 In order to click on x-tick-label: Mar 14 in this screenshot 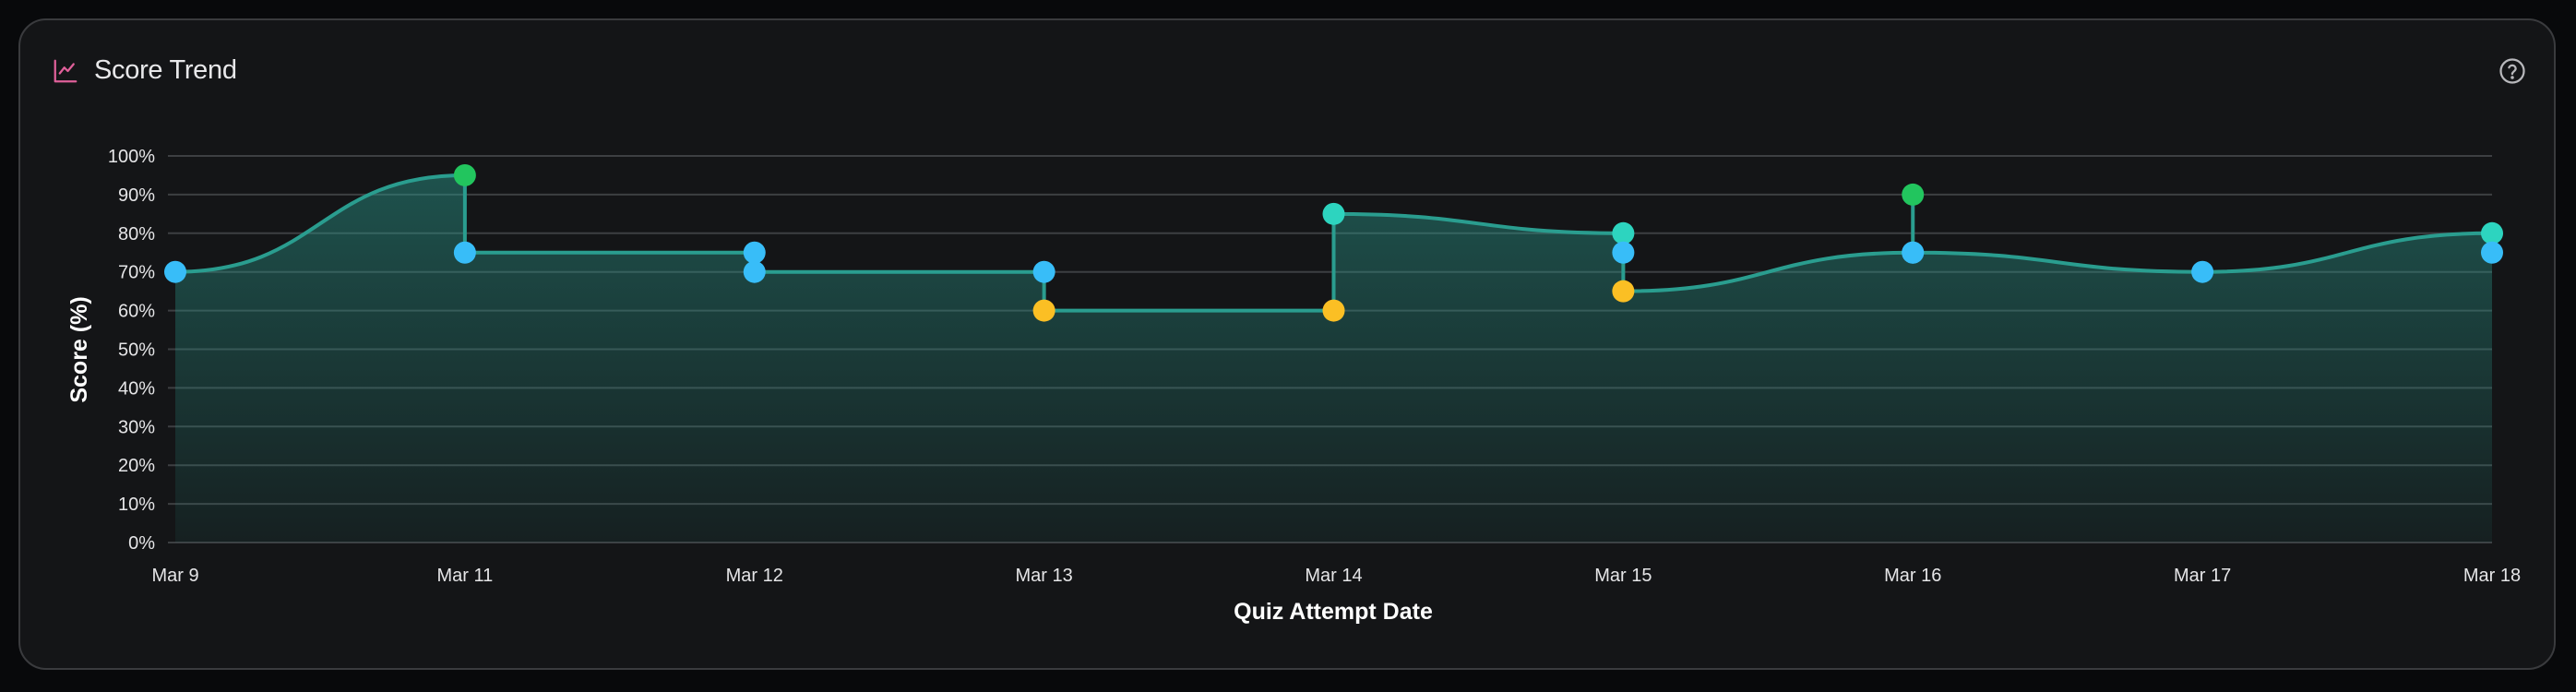, I will do `click(1333, 576)`.